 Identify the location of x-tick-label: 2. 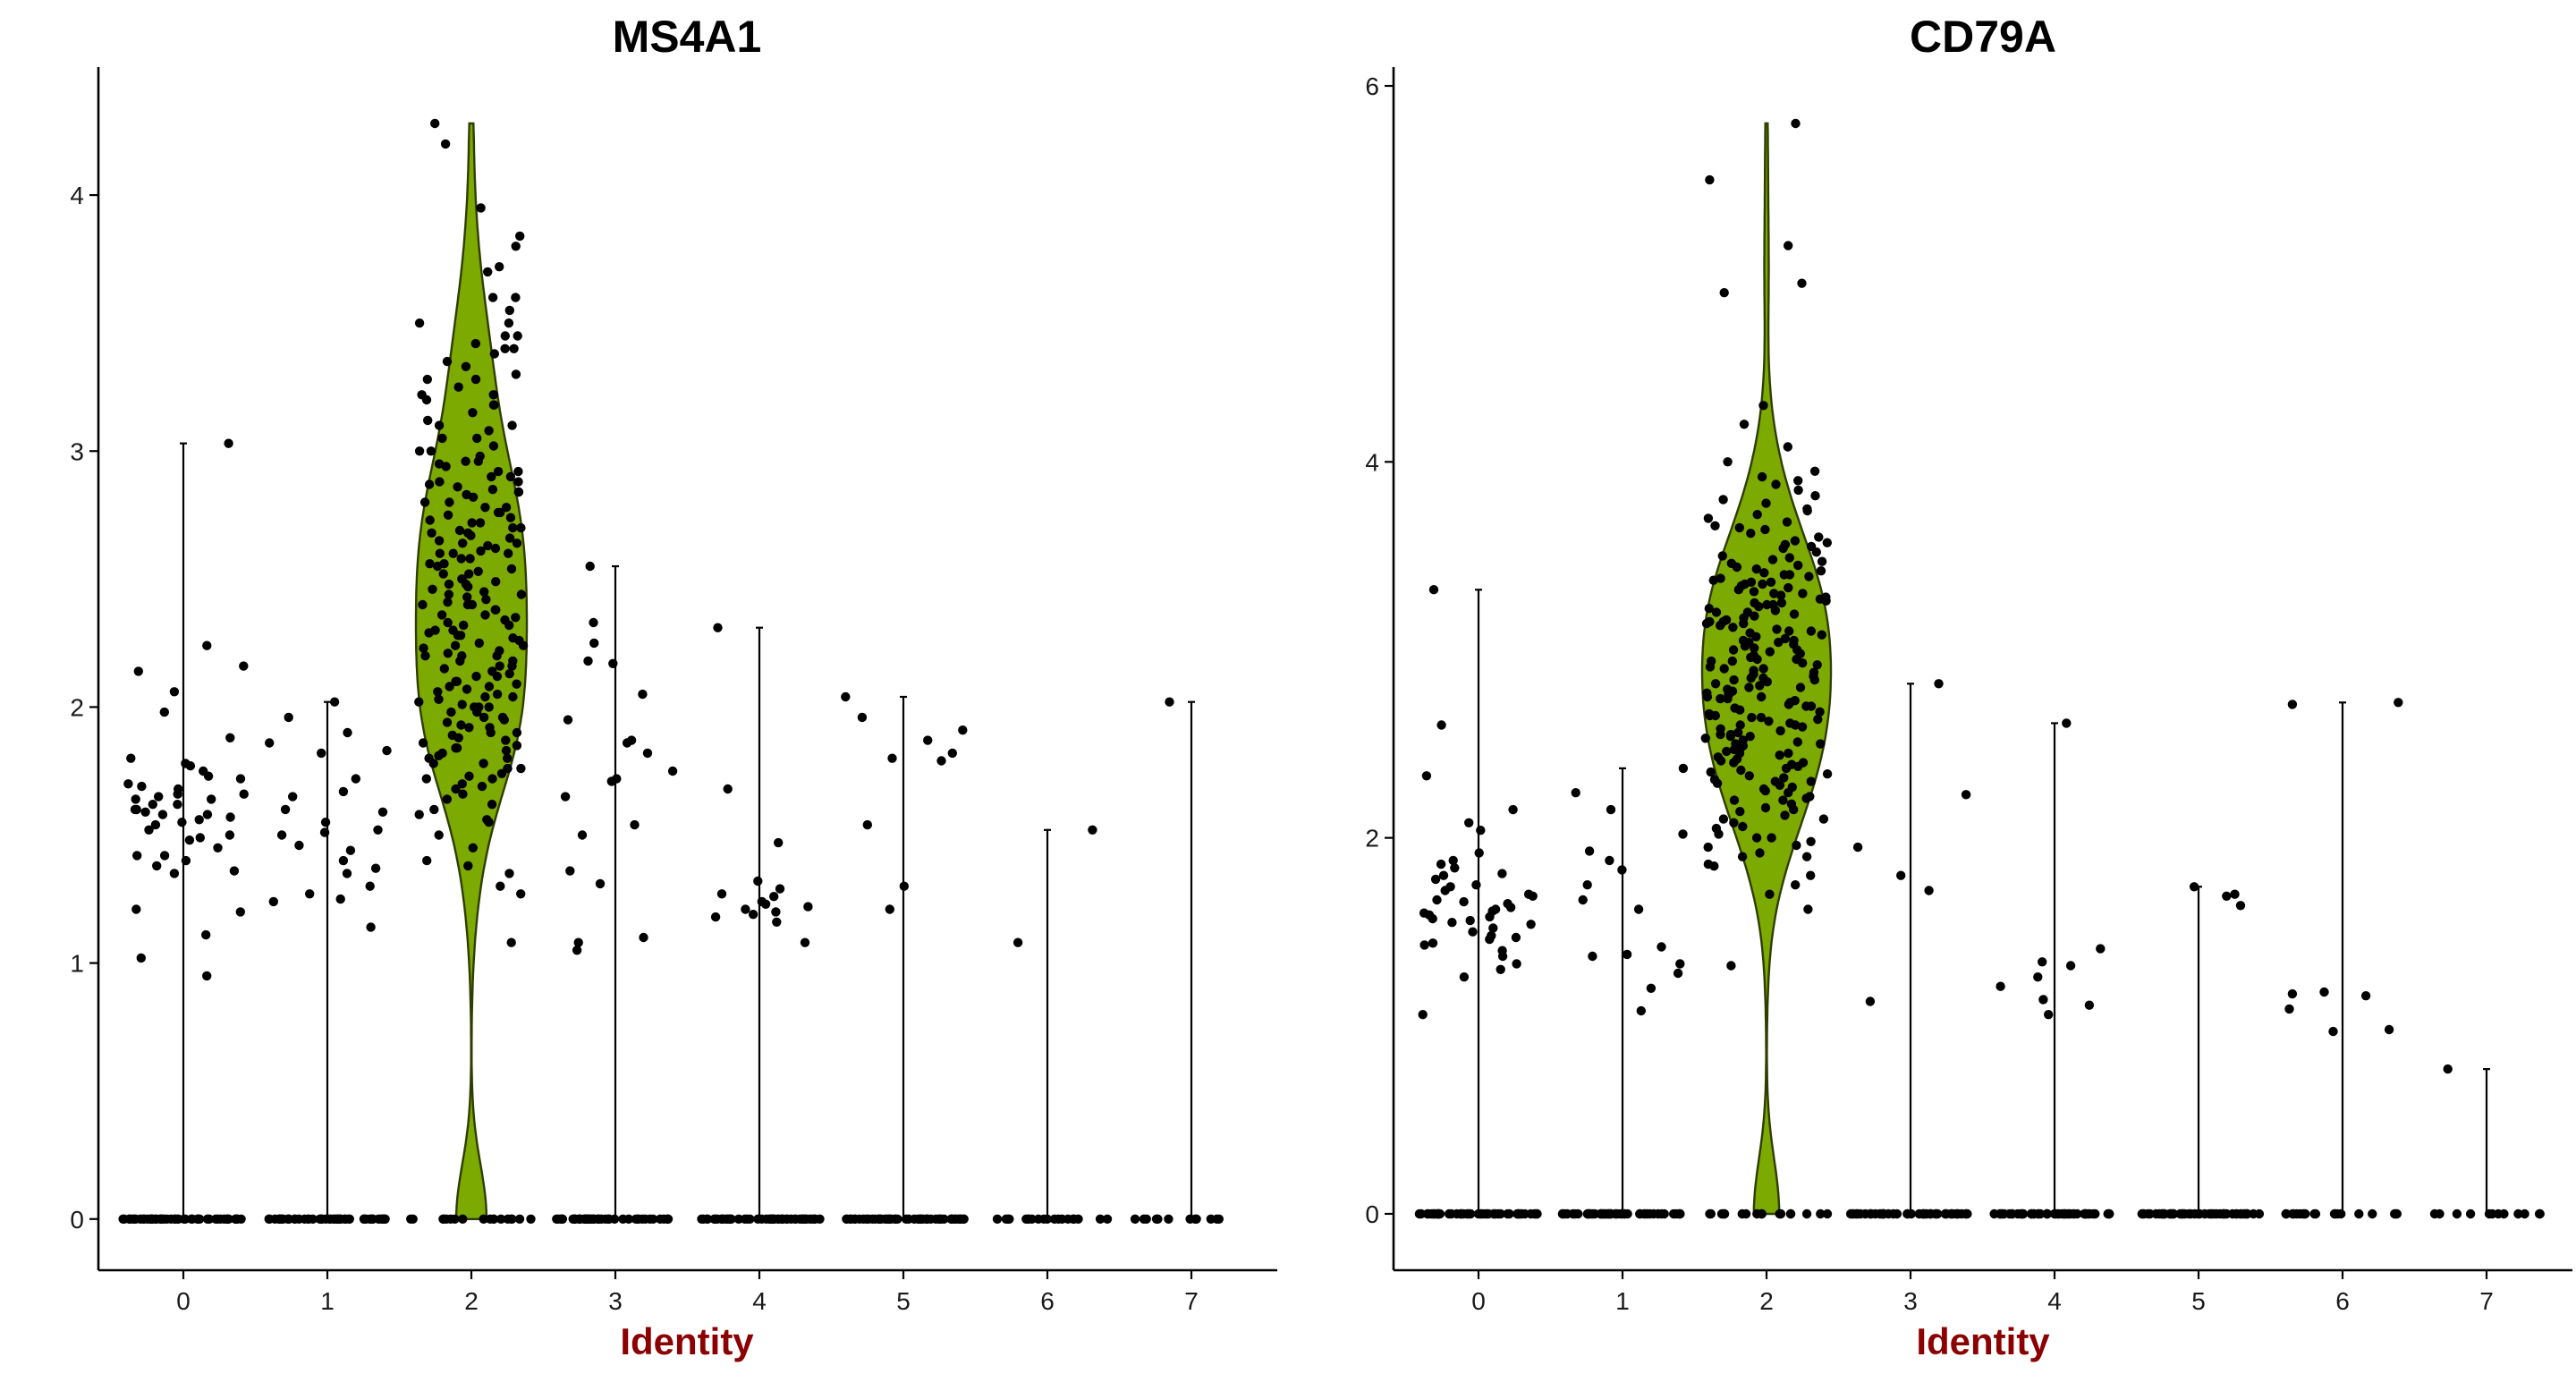
(1766, 1301).